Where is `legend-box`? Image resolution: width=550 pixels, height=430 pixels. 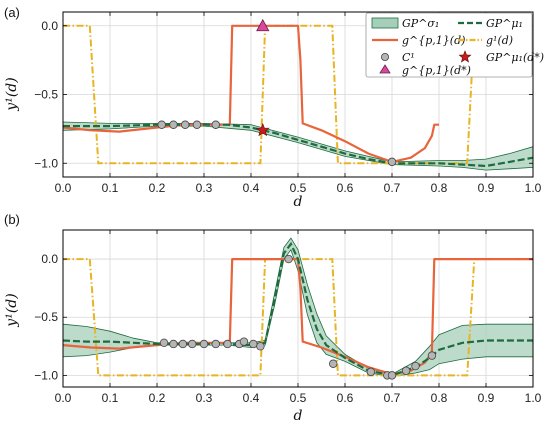
legend-box is located at coordinates (449, 45).